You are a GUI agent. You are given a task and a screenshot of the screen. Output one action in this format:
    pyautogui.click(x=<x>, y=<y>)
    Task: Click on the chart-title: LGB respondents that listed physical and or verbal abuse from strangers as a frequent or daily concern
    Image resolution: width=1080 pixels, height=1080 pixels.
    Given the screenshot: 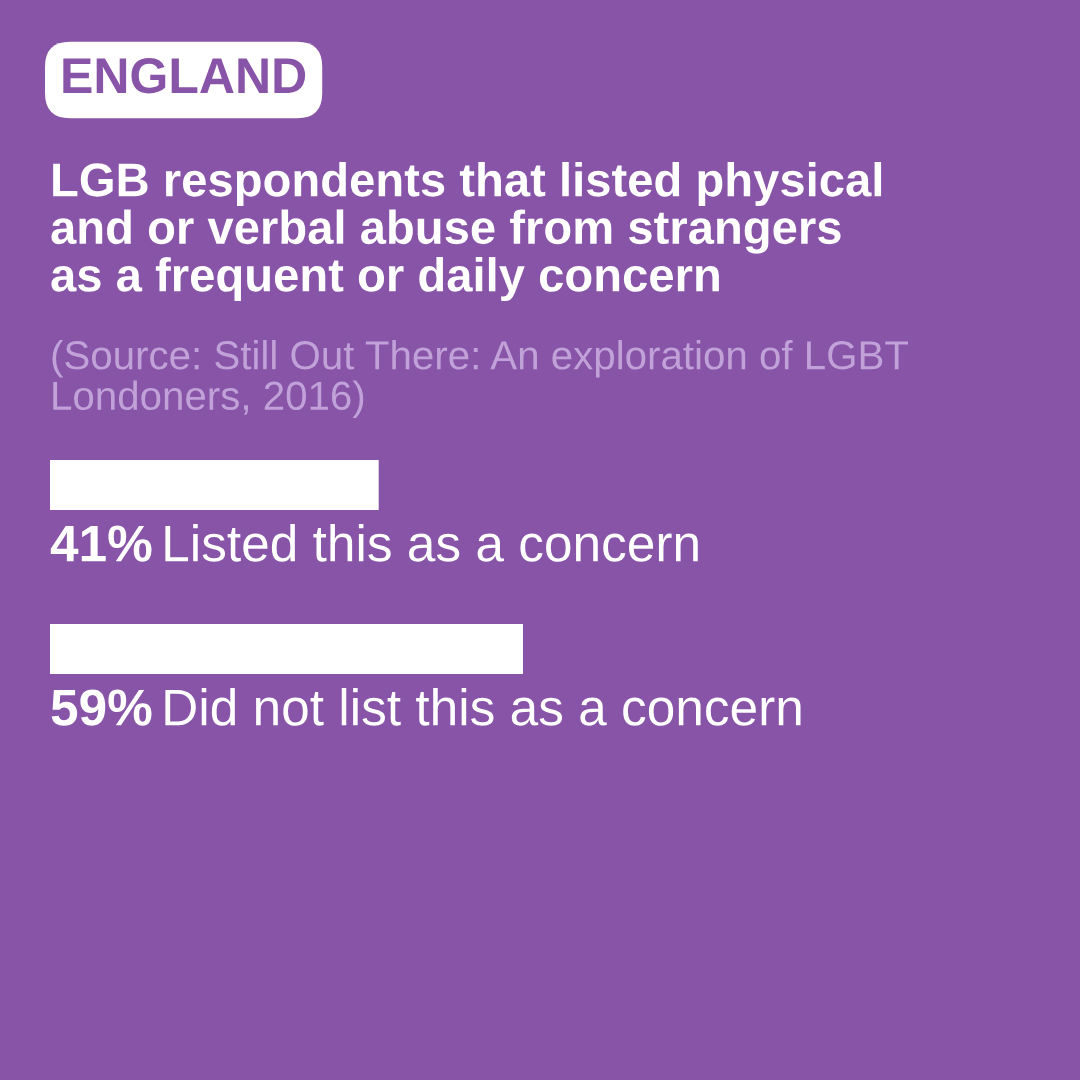 What is the action you would take?
    pyautogui.click(x=466, y=232)
    